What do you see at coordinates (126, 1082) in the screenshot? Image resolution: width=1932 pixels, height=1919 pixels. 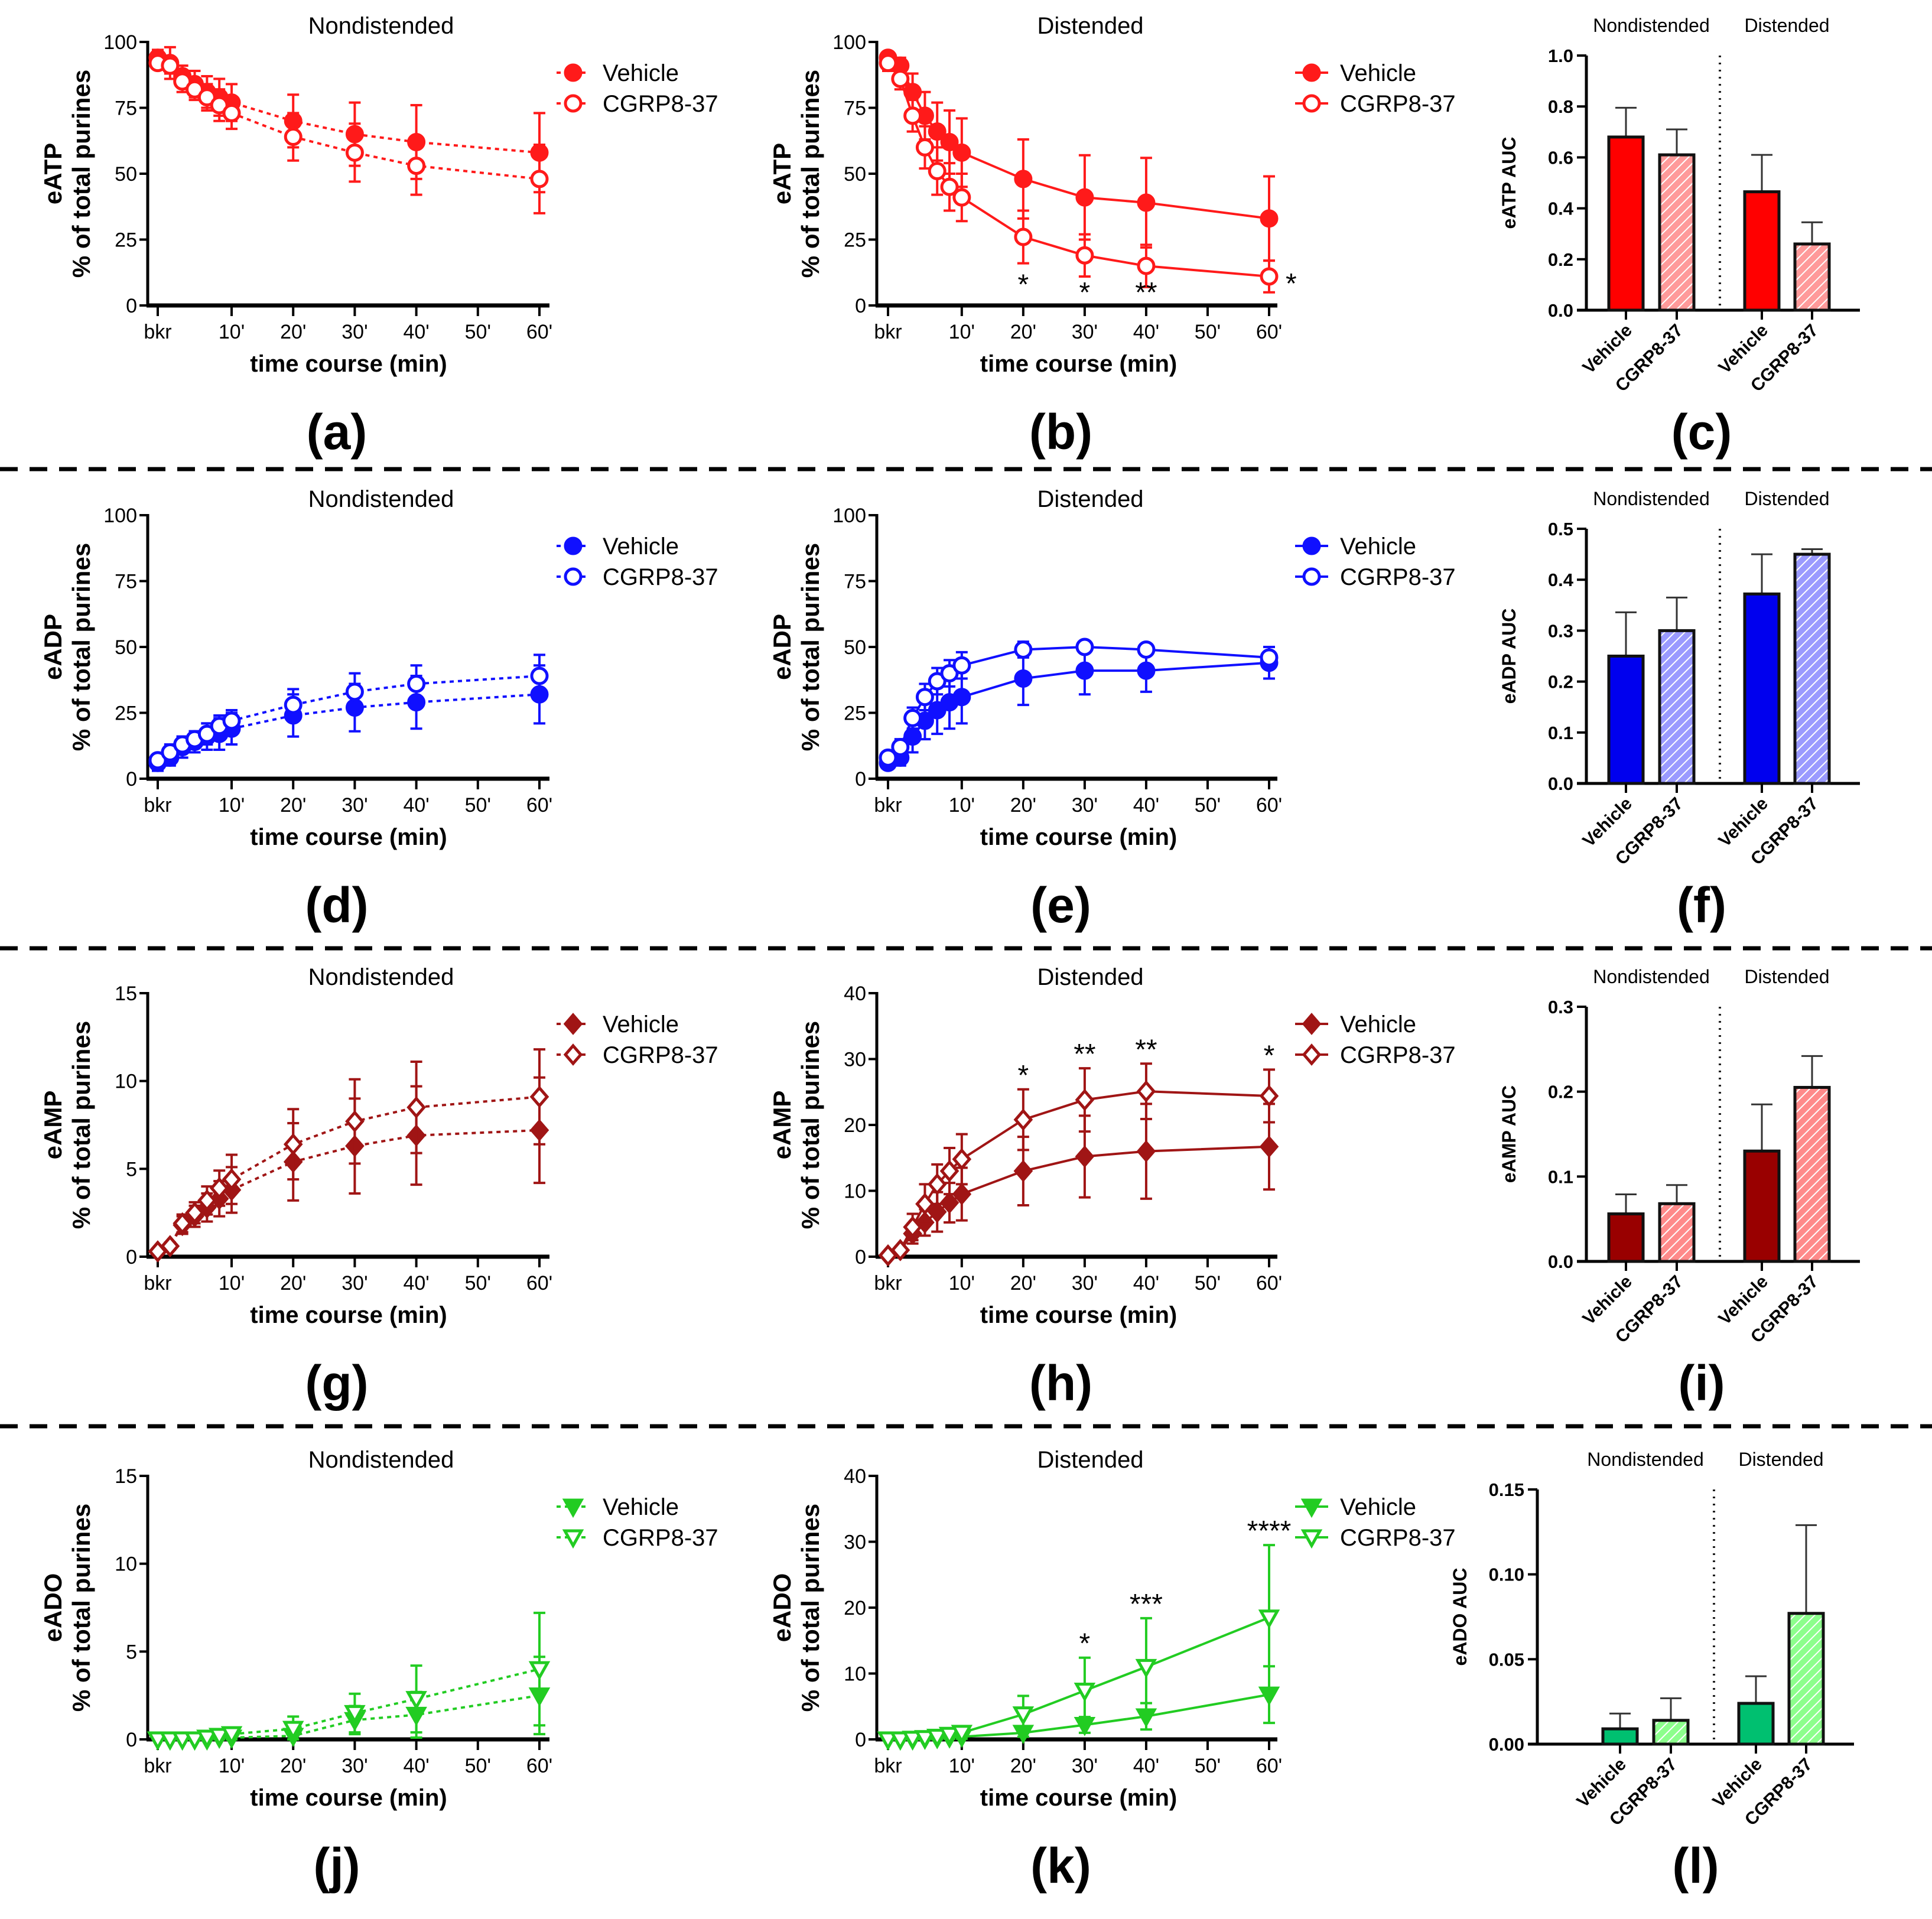 I see `y-tick-label: 10` at bounding box center [126, 1082].